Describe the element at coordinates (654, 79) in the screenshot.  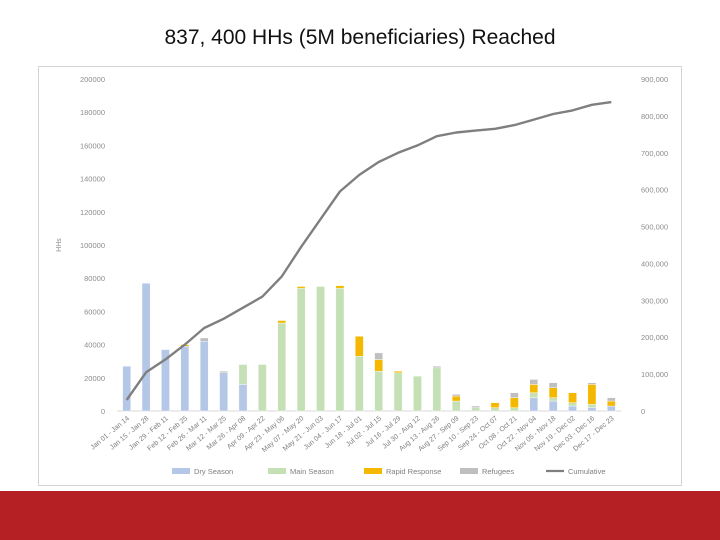
I see `y2-tick-label: 900,000` at that location.